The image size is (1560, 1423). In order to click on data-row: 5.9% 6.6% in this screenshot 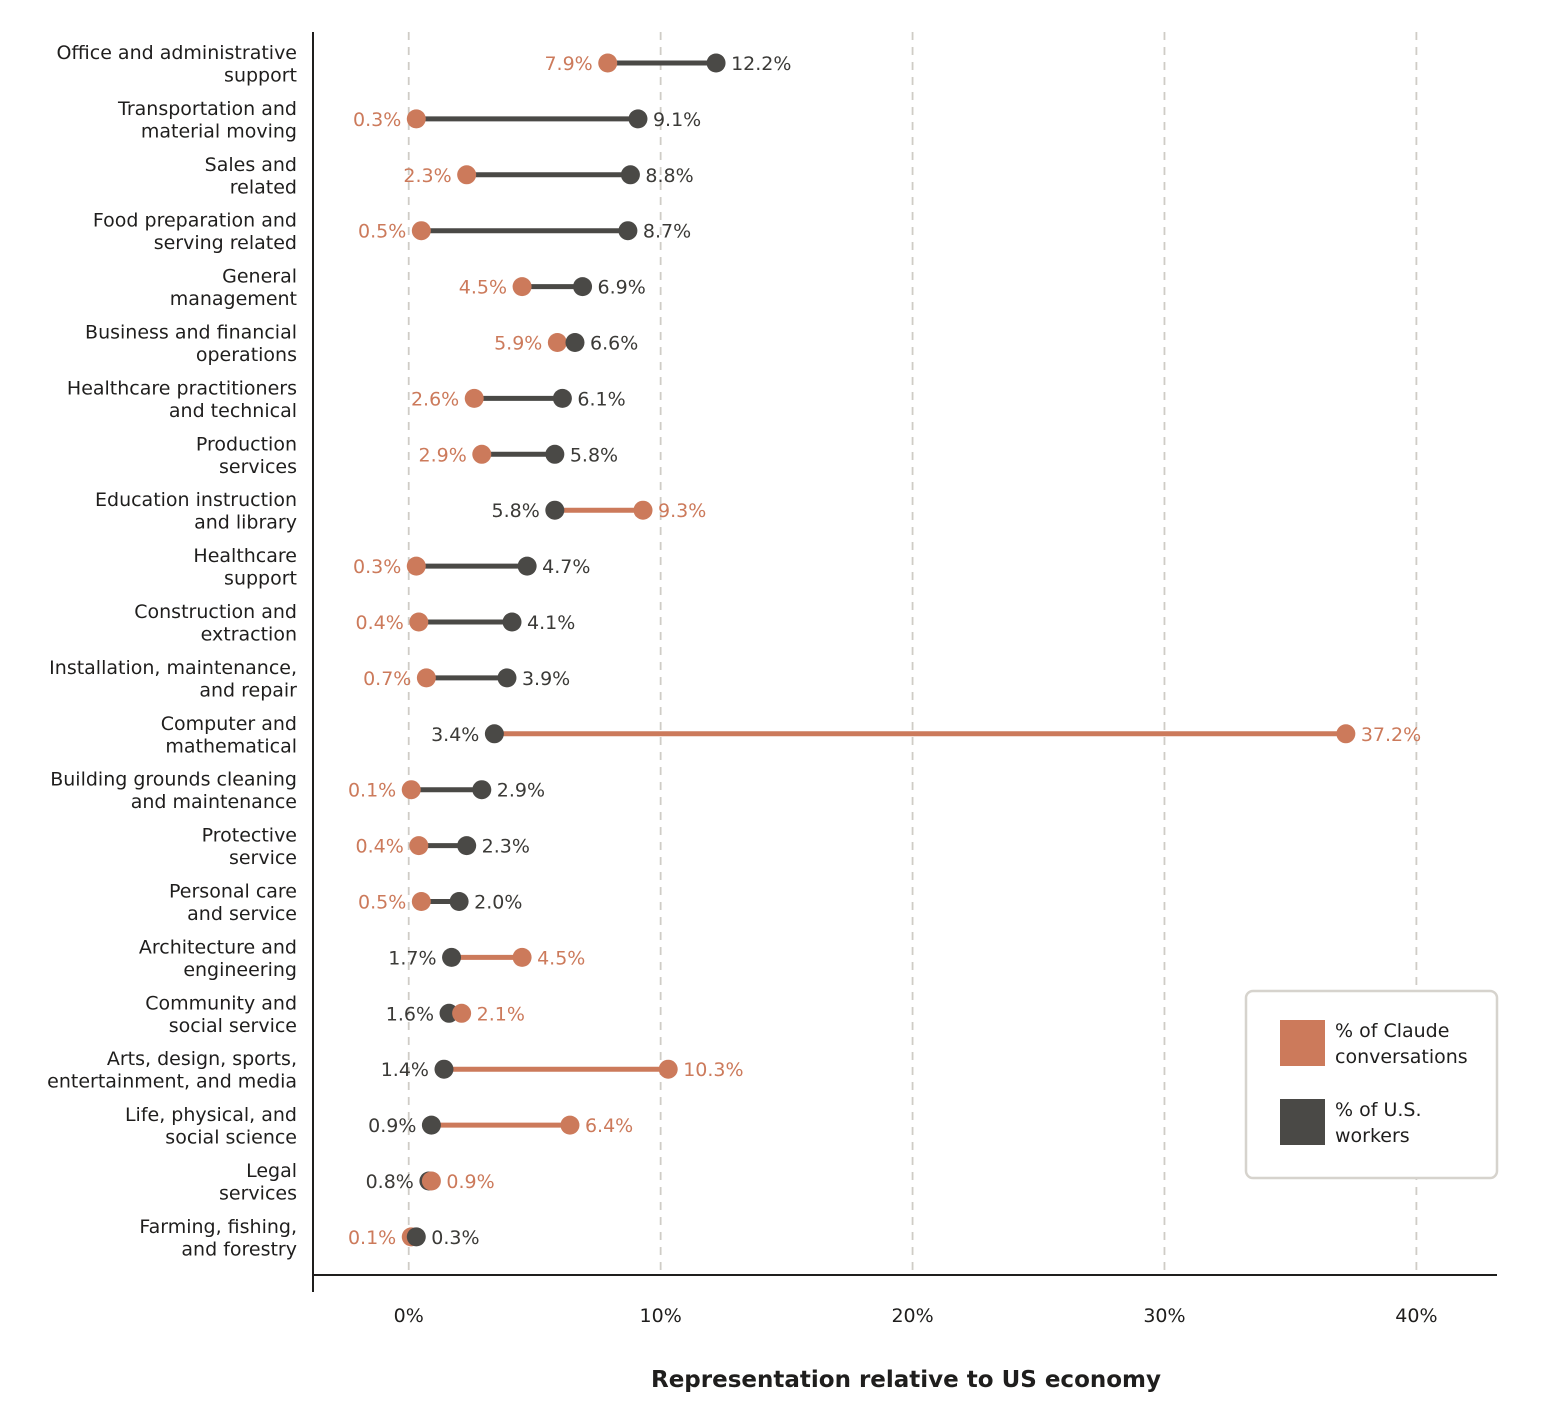, I will do `click(566, 344)`.